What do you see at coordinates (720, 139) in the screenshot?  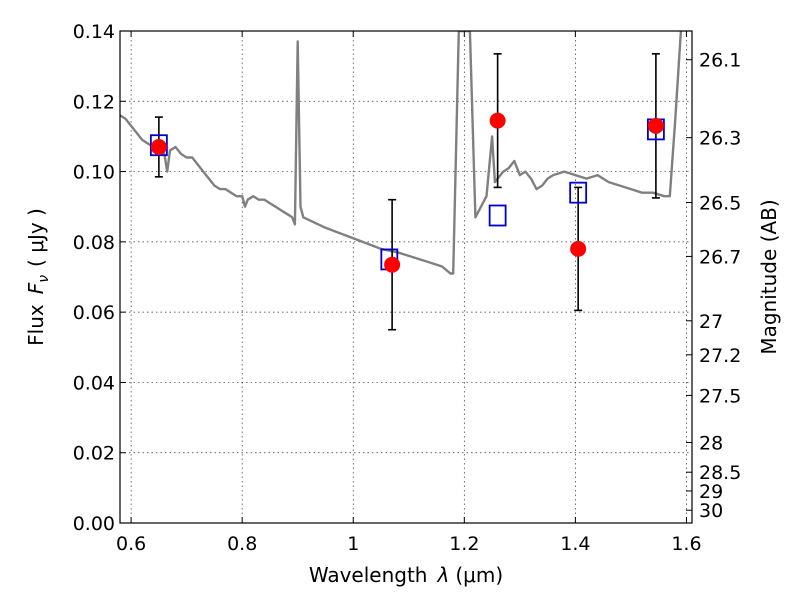 I see `y2-tick-label: 26.3` at bounding box center [720, 139].